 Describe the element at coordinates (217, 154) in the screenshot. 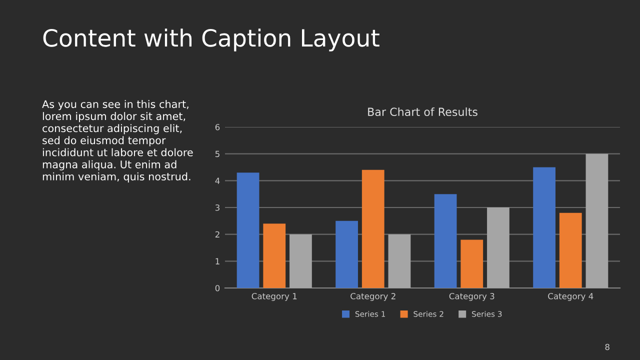

I see `y-tick-label: 5` at that location.